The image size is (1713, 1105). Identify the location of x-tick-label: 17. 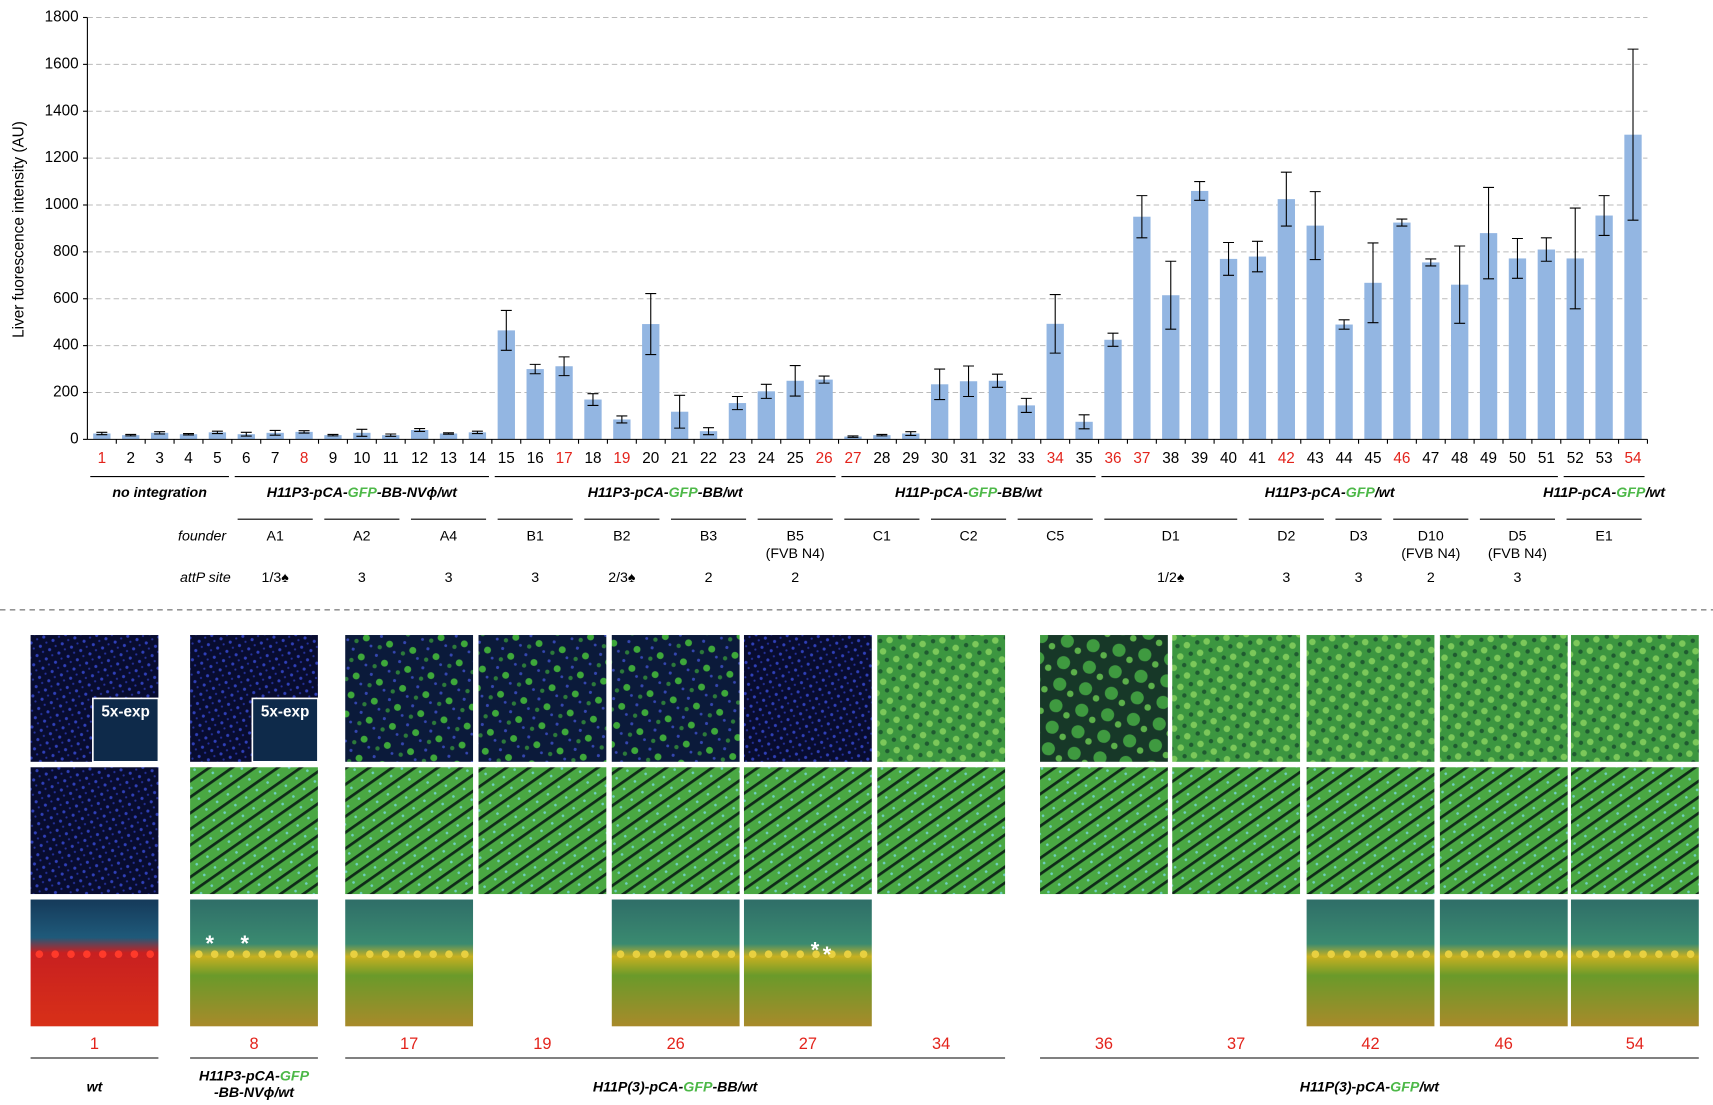
(564, 458).